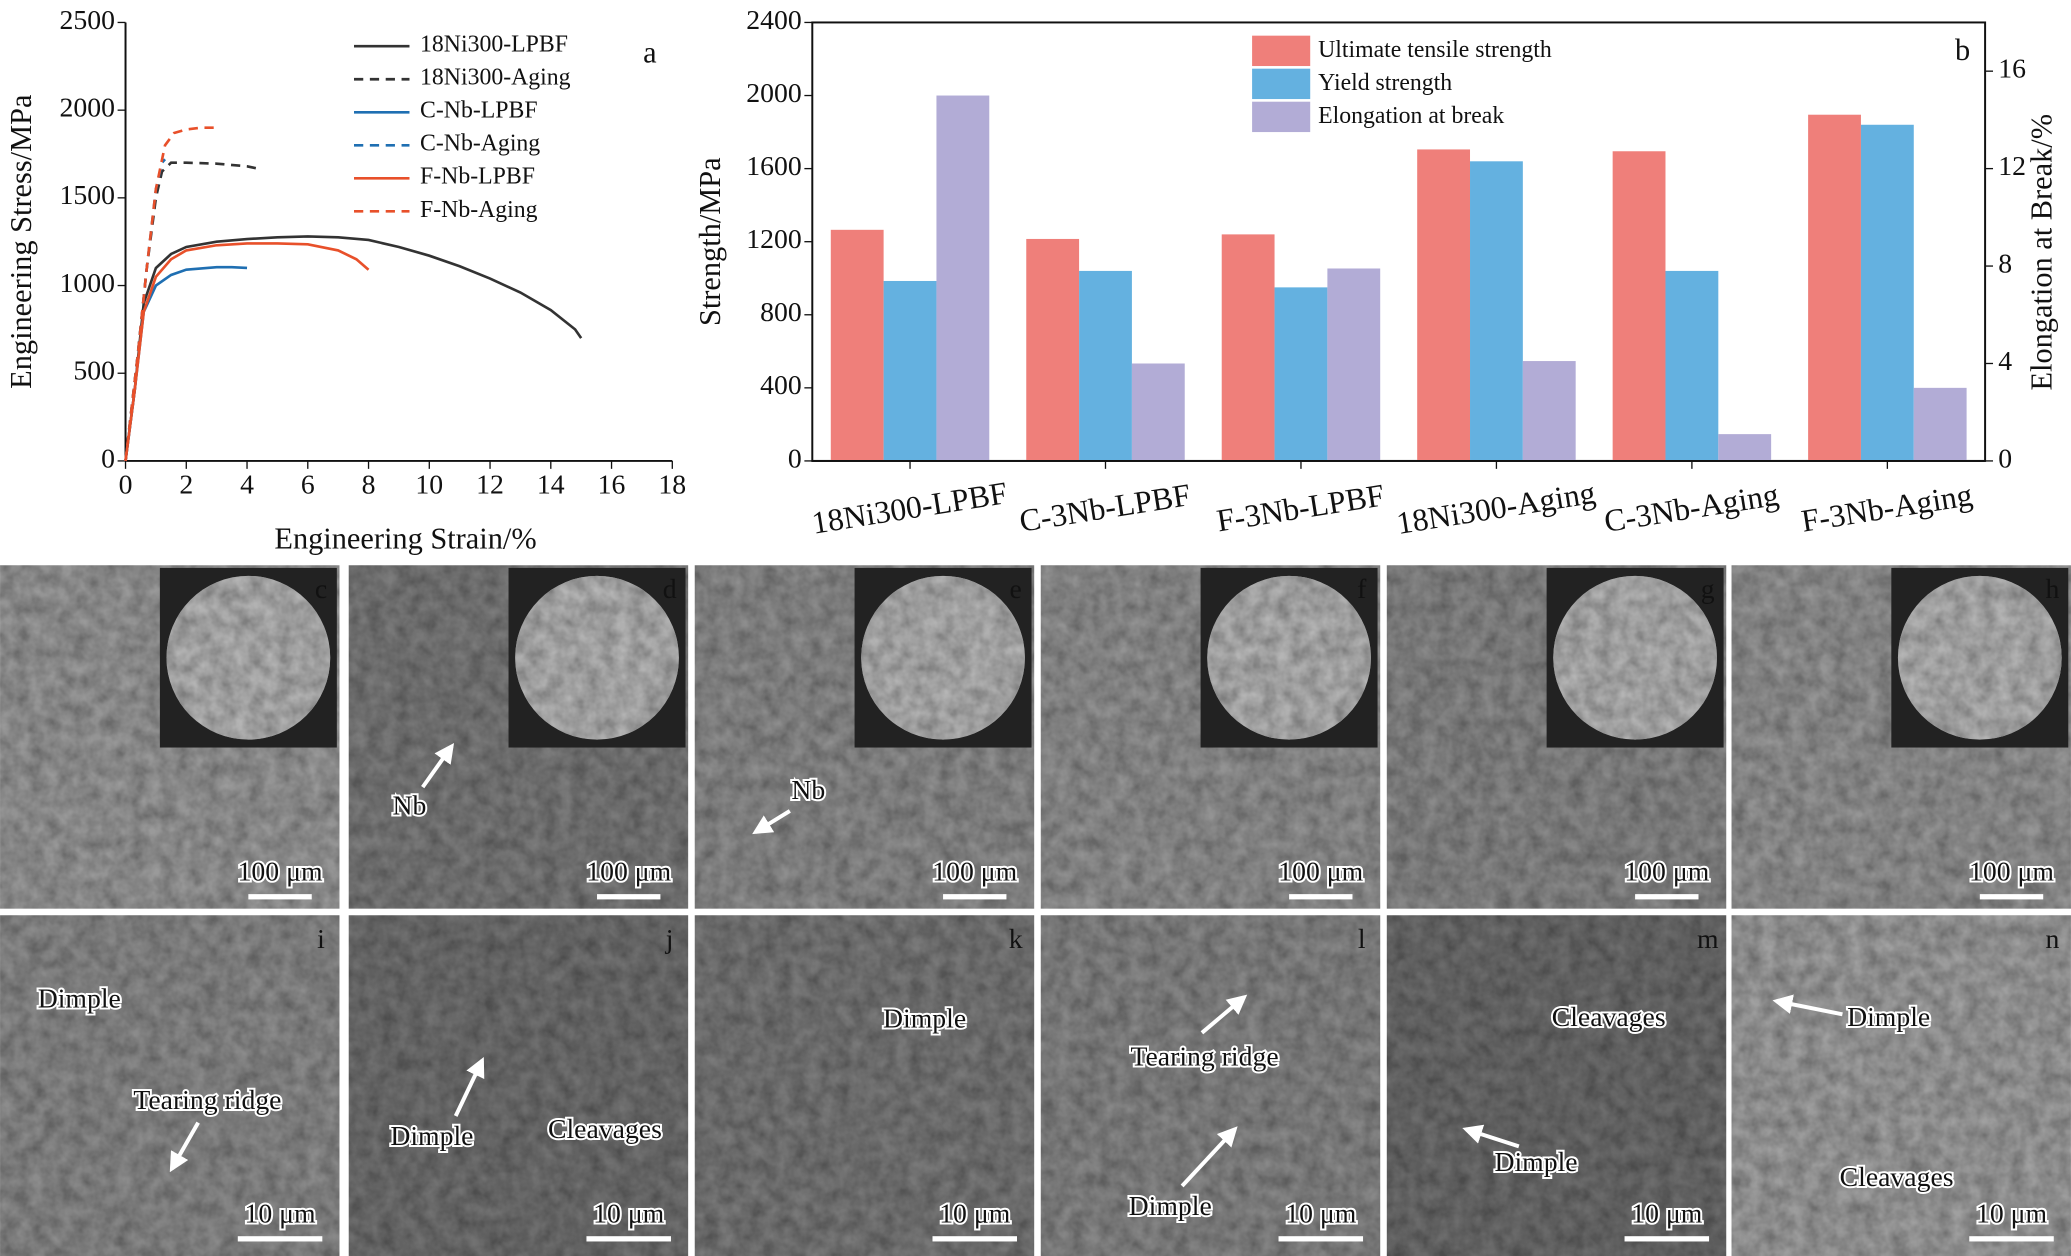  I want to click on panel-letter: i, so click(321, 938).